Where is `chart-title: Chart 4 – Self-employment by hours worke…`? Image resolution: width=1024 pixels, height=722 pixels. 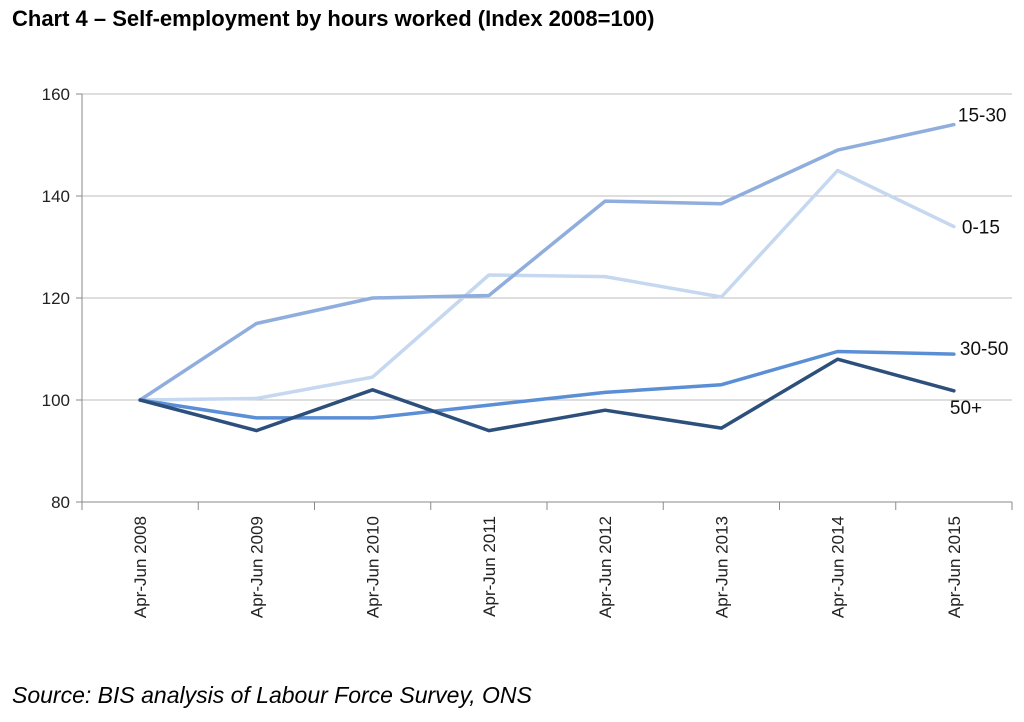 chart-title: Chart 4 – Self-employment by hours worke… is located at coordinates (333, 18).